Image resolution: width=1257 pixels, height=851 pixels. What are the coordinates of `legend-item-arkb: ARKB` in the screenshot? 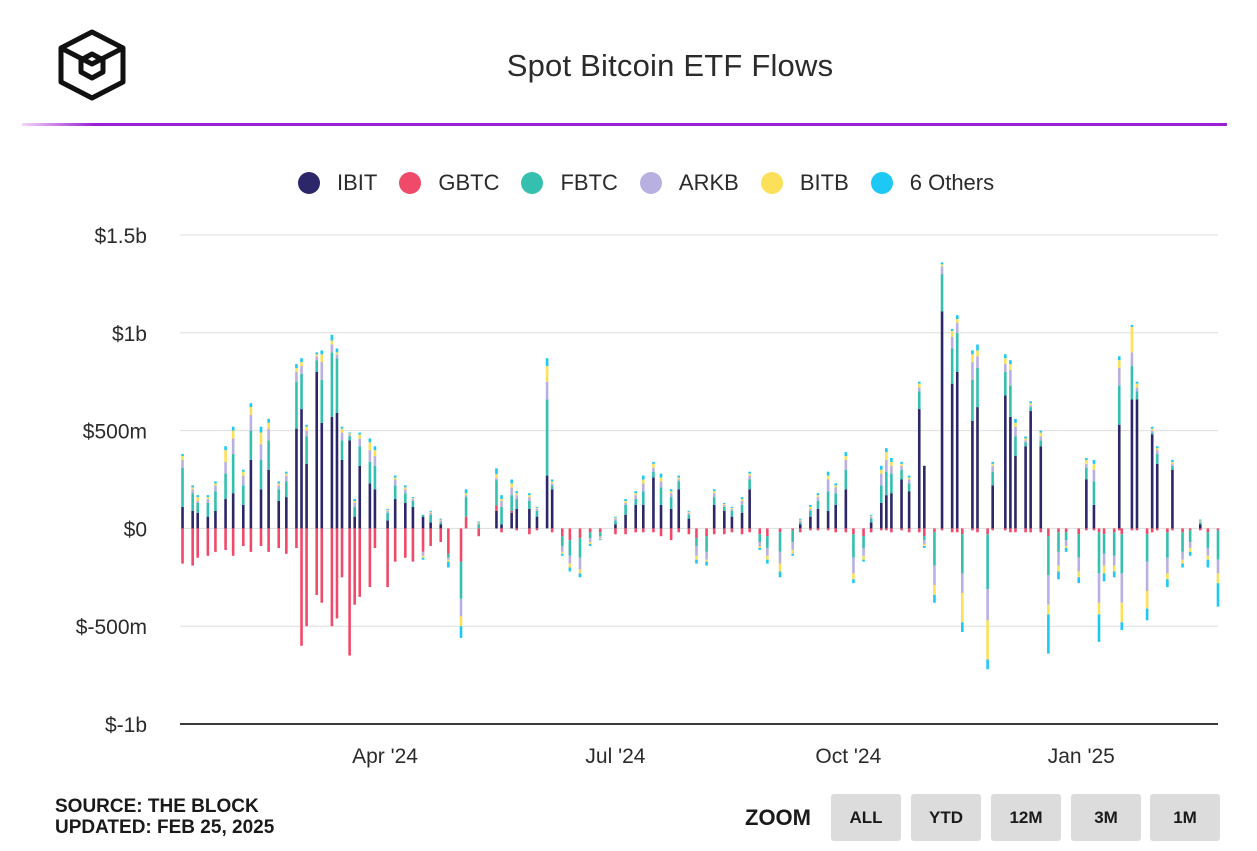 It's located at (689, 183).